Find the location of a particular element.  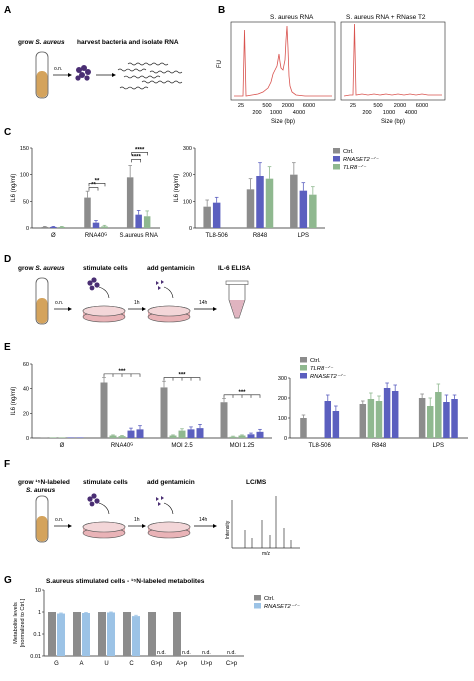

grow-label-a: grow S. aureus is located at coordinates (41, 42).